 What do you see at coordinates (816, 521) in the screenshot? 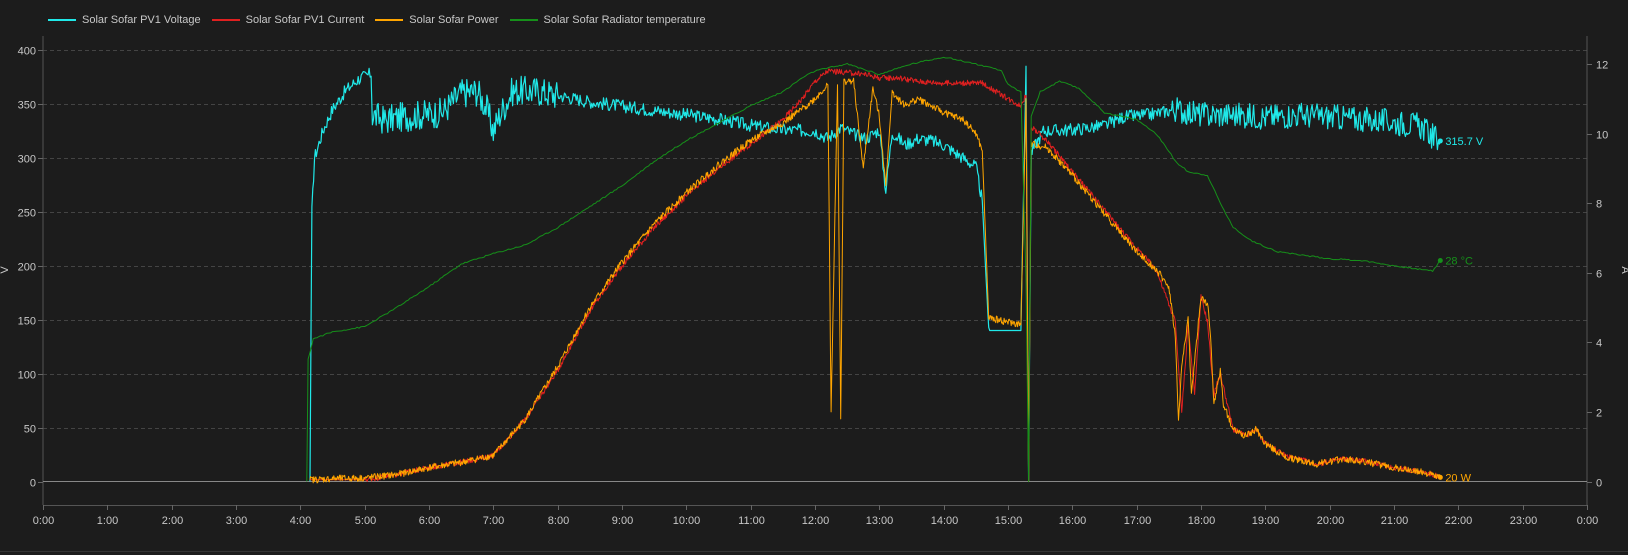
I see `x-tick-label: 12:00` at bounding box center [816, 521].